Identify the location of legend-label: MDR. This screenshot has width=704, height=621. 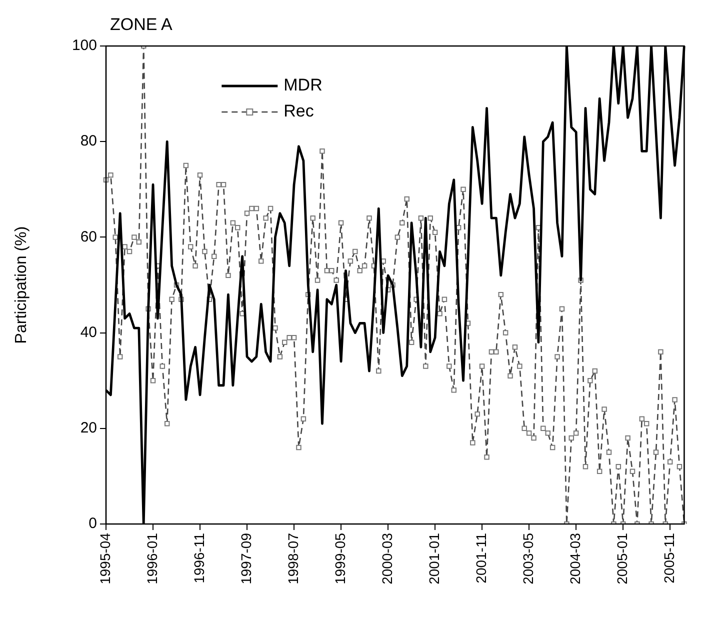
(303, 85).